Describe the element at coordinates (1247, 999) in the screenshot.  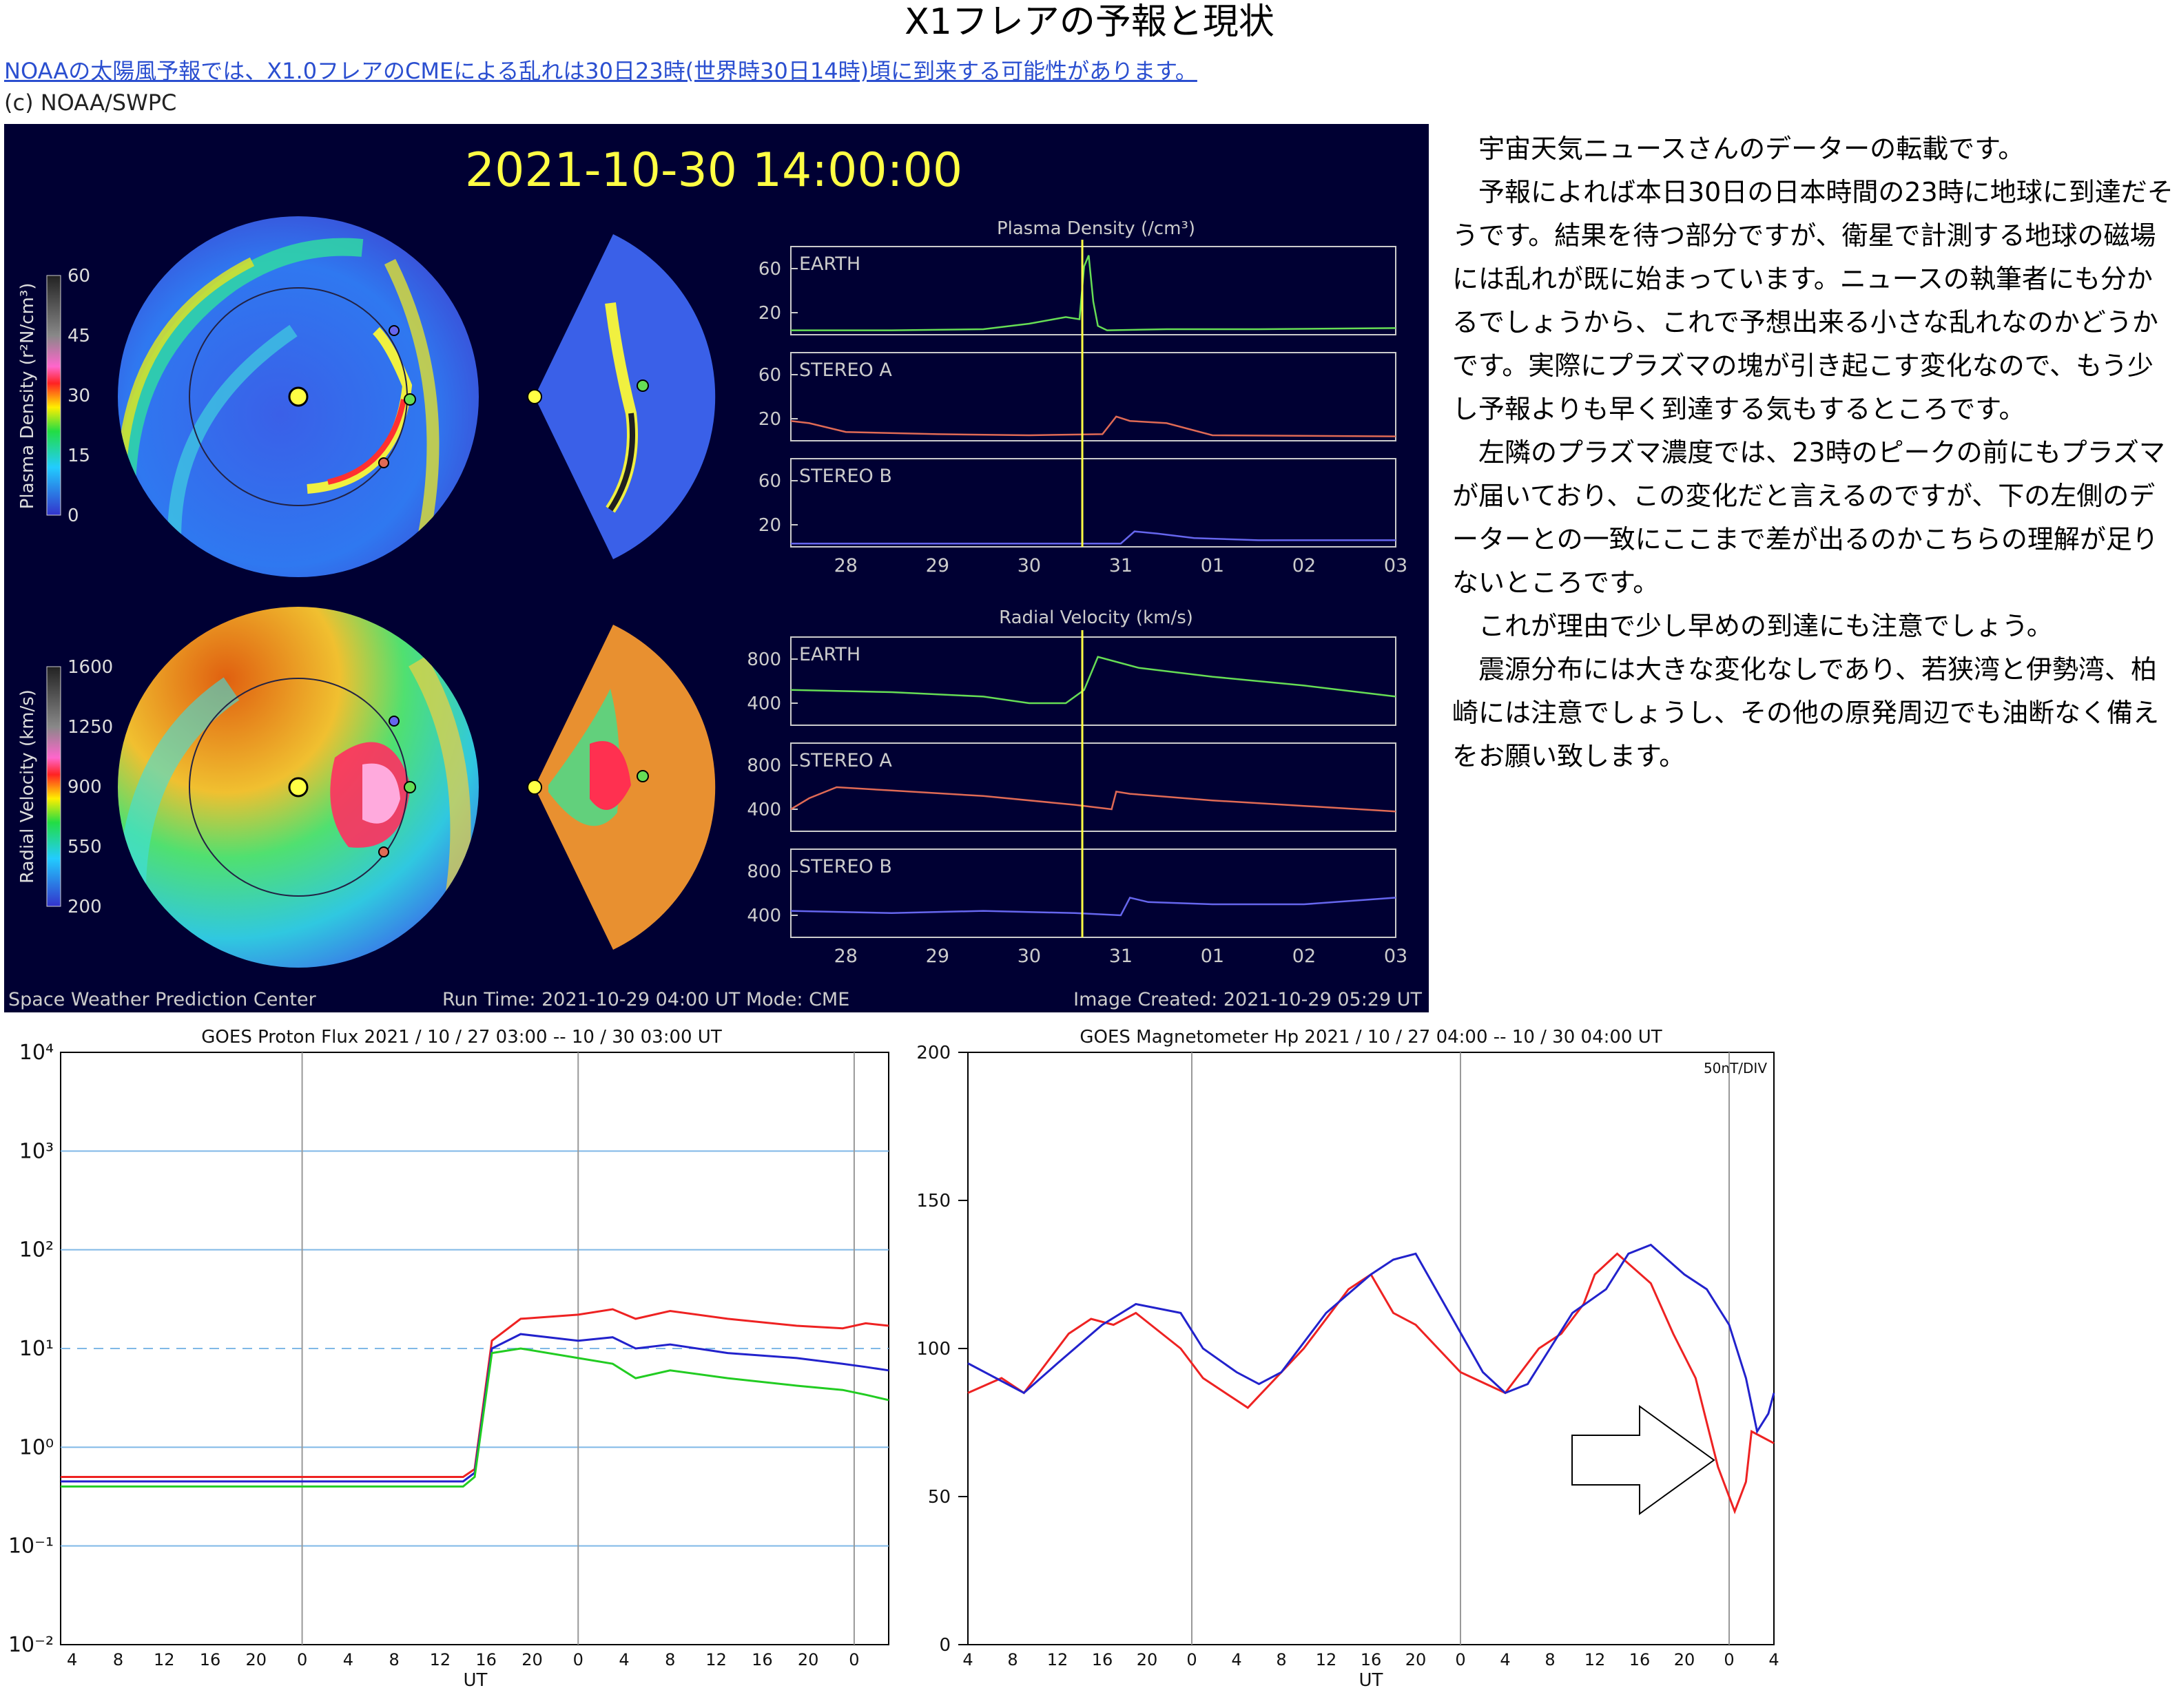
I see `enlil-footer-right: Image Created: 2021-10-29 05:29 UT` at that location.